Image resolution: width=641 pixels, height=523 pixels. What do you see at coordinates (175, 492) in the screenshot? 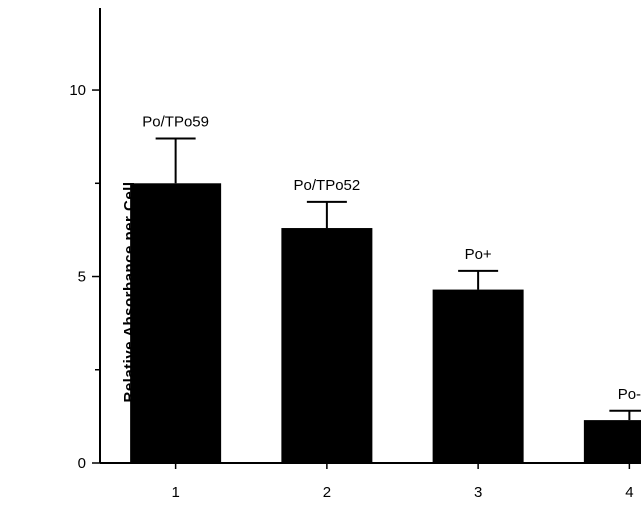
I see `x-tick-label: 1` at bounding box center [175, 492].